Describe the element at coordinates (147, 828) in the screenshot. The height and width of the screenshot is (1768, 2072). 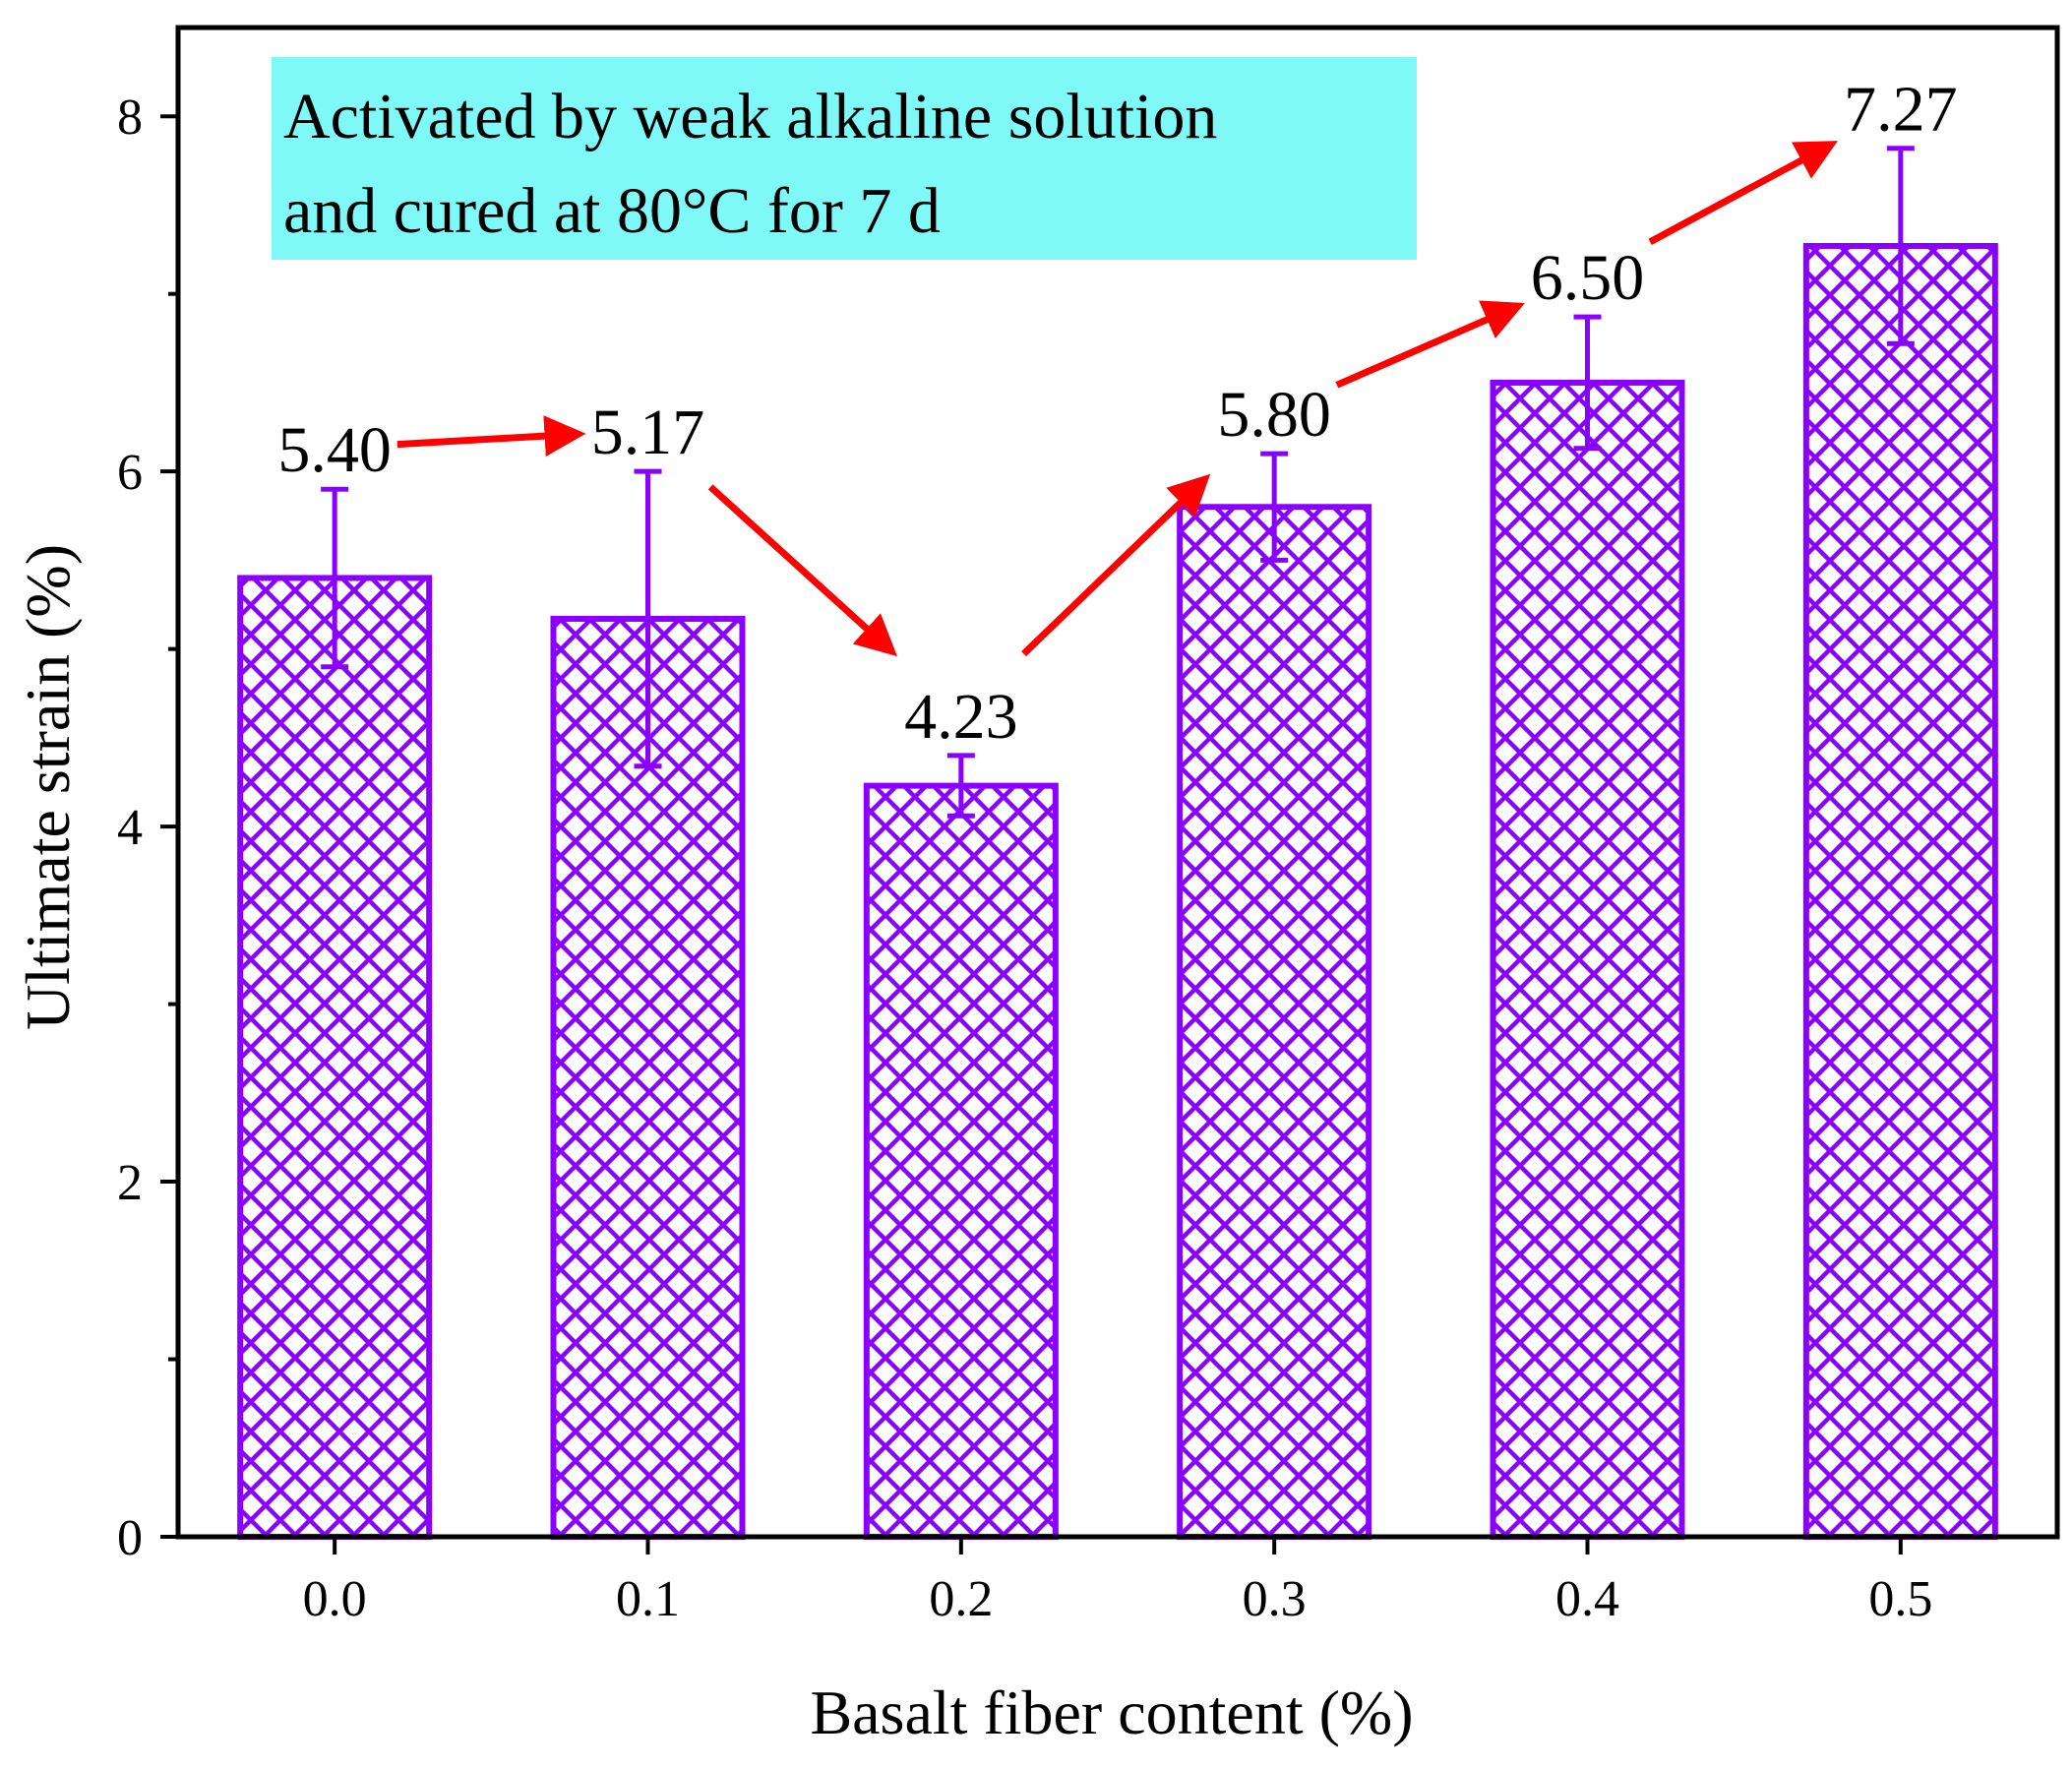
I see `y-axis-ticks: 0 2 4 6 8` at that location.